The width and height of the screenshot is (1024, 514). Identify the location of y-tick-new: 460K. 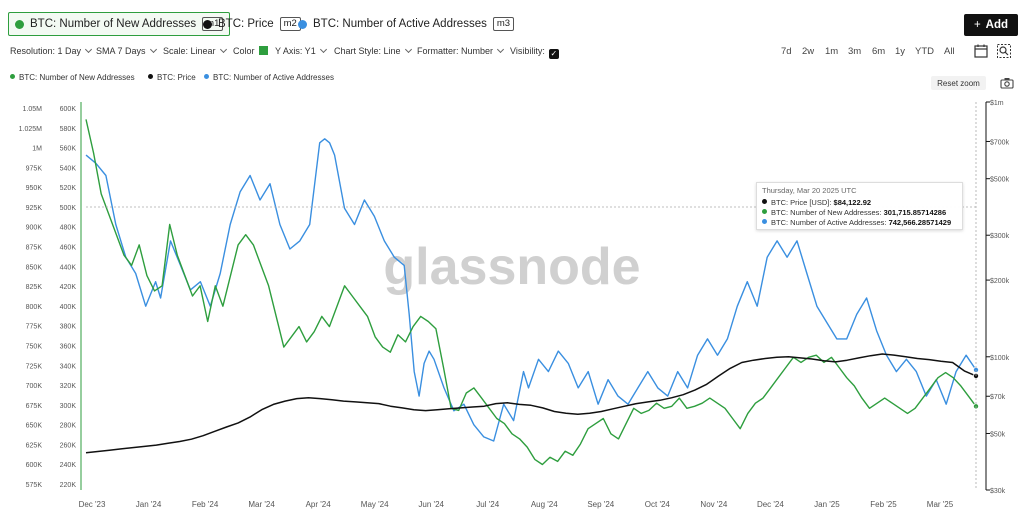
(68, 248).